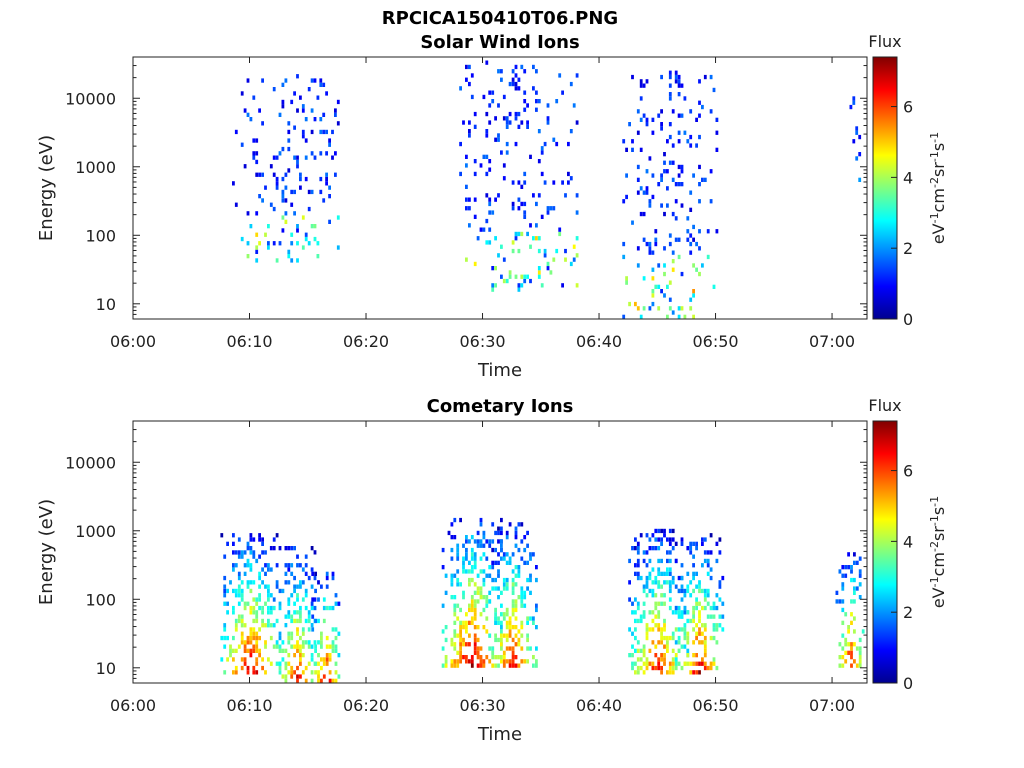  Describe the element at coordinates (95, 167) in the screenshot. I see `y-tick-label: 1000` at that location.